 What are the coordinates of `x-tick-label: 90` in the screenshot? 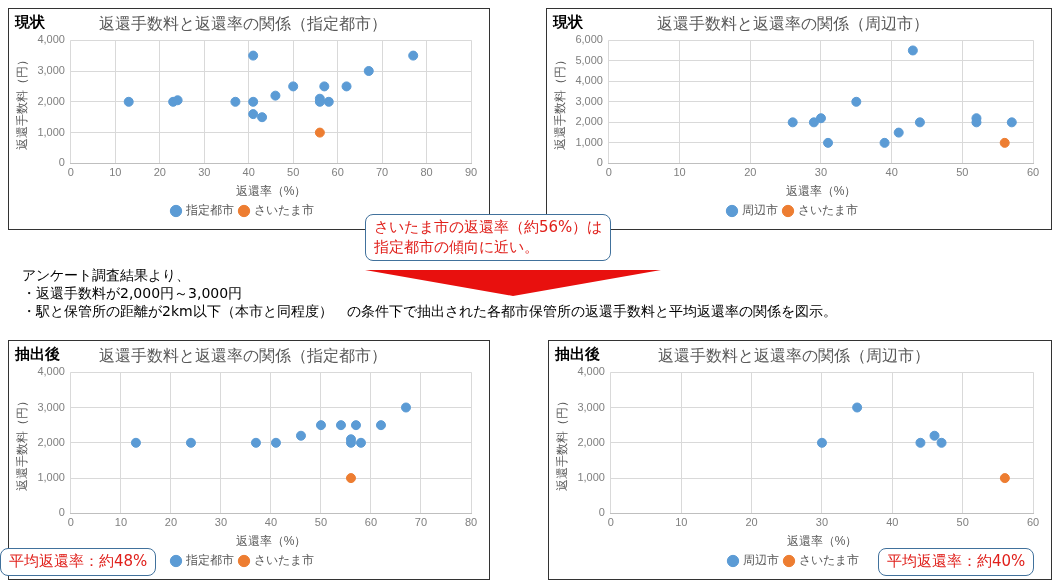 It's located at (471, 172).